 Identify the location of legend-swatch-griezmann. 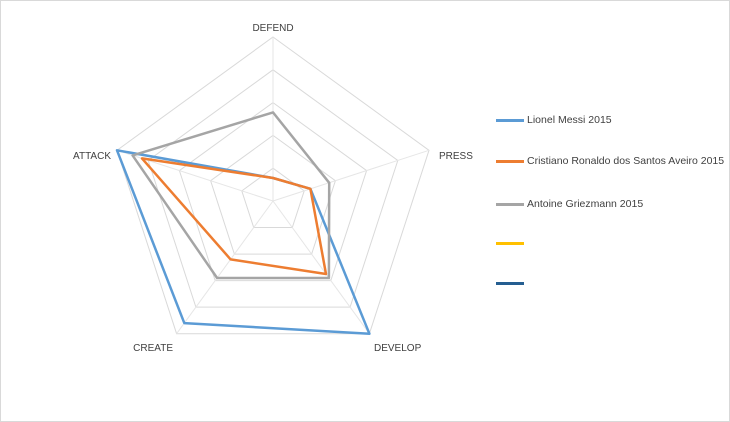
(510, 204).